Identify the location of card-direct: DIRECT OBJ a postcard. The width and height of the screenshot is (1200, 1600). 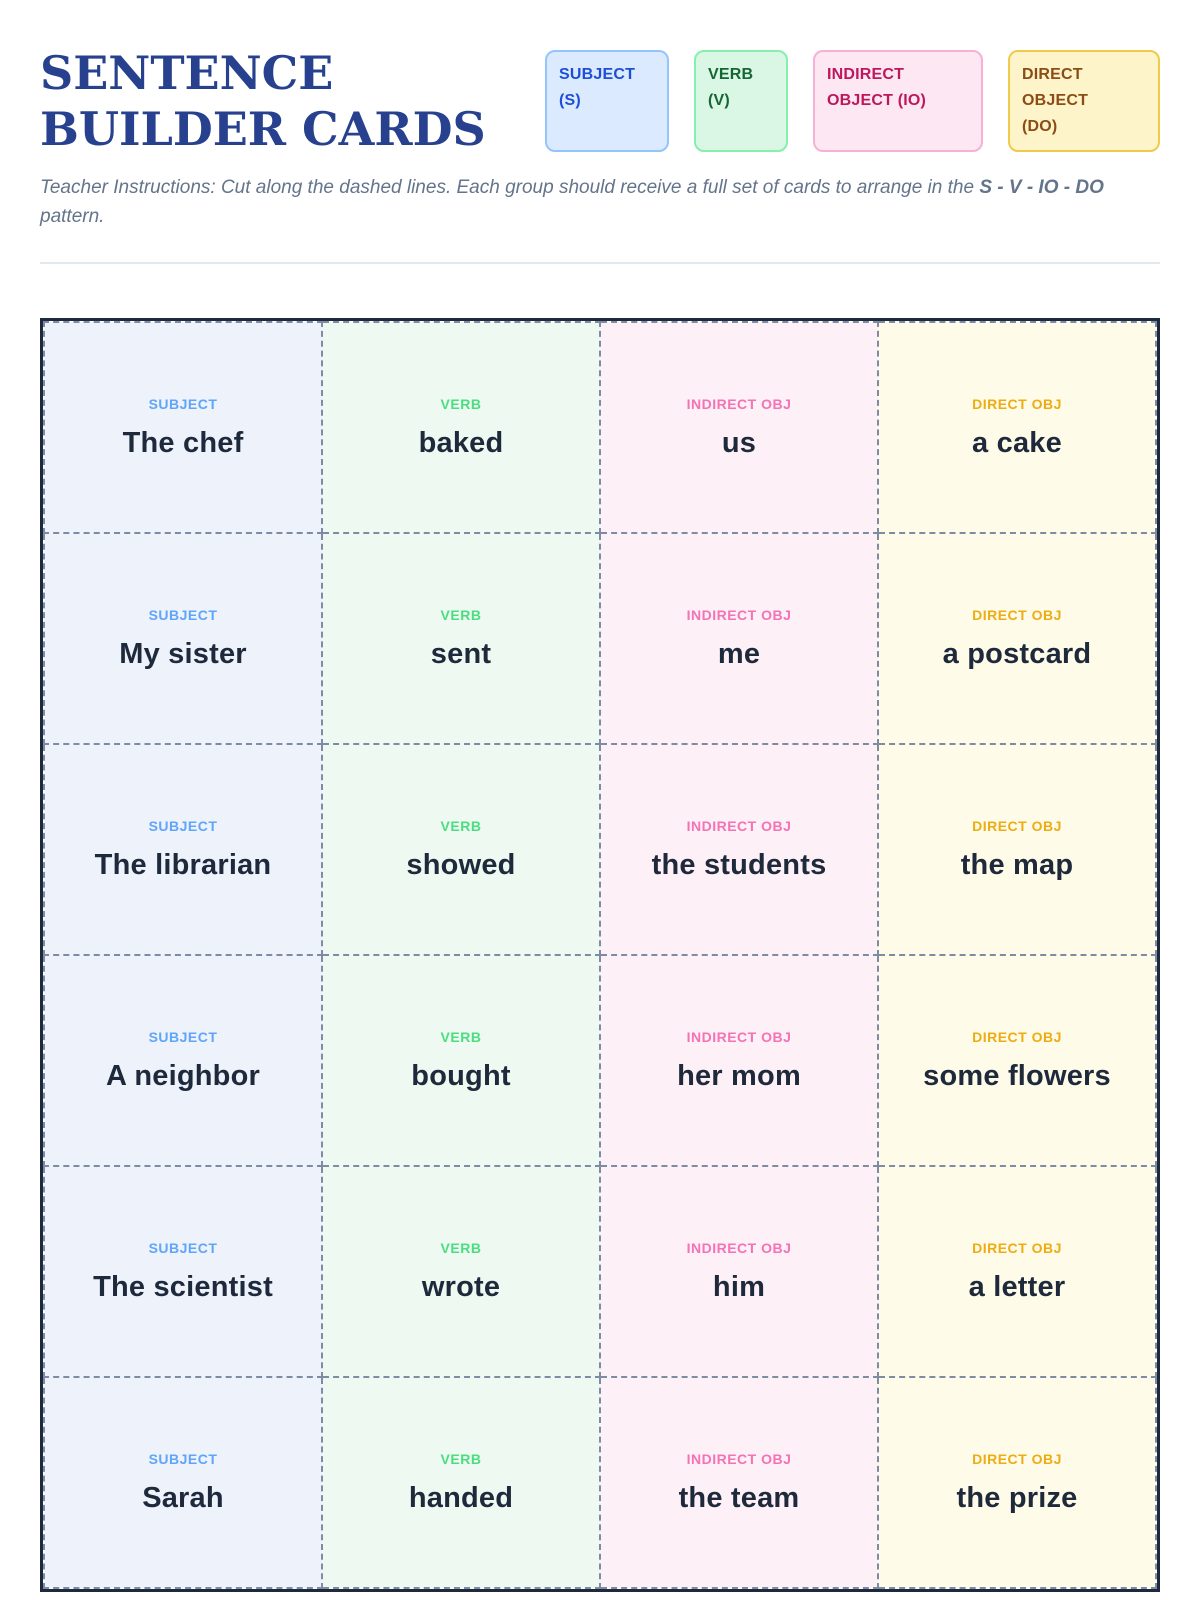
(1017, 638).